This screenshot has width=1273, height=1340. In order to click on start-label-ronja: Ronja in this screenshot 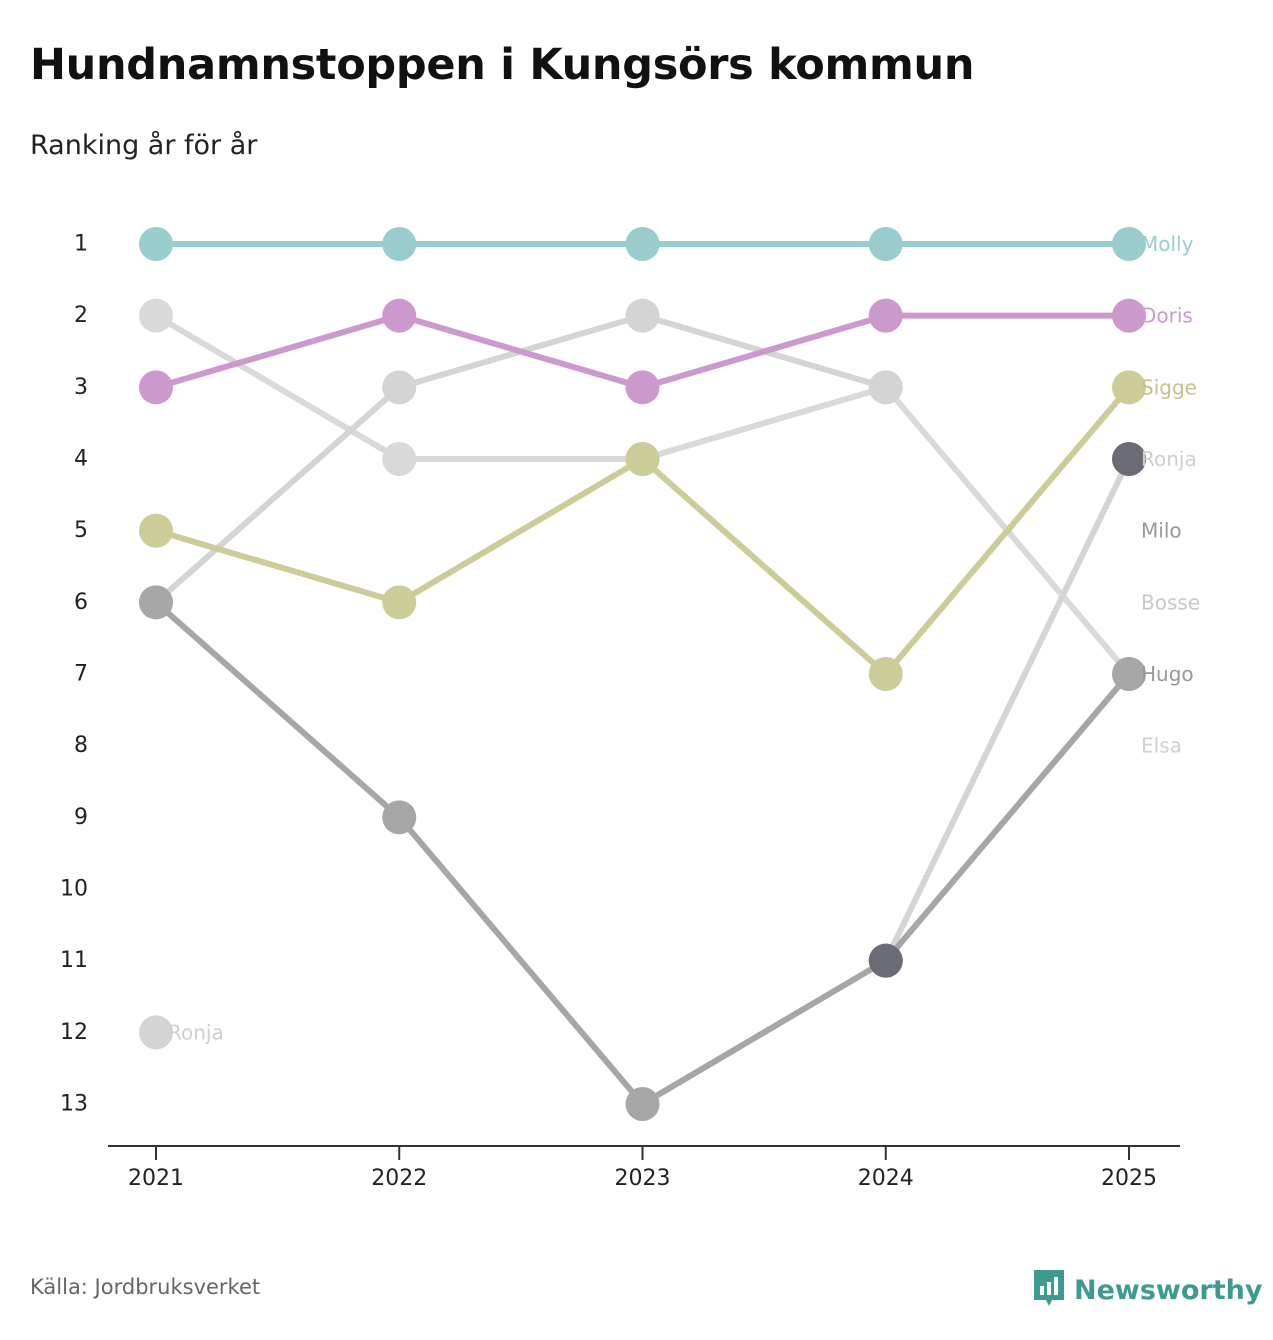, I will do `click(196, 1032)`.